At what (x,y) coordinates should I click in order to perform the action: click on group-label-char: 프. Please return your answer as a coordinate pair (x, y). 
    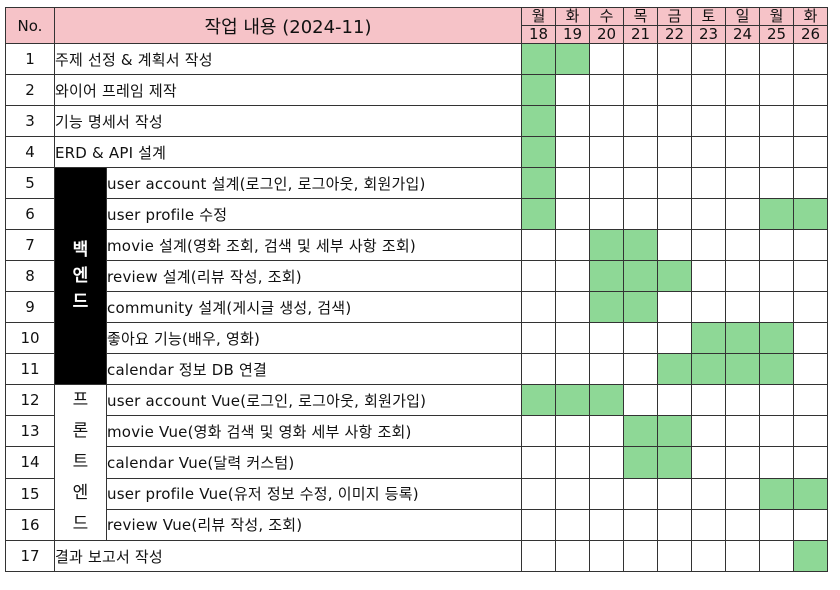
    Looking at the image, I should click on (80, 400).